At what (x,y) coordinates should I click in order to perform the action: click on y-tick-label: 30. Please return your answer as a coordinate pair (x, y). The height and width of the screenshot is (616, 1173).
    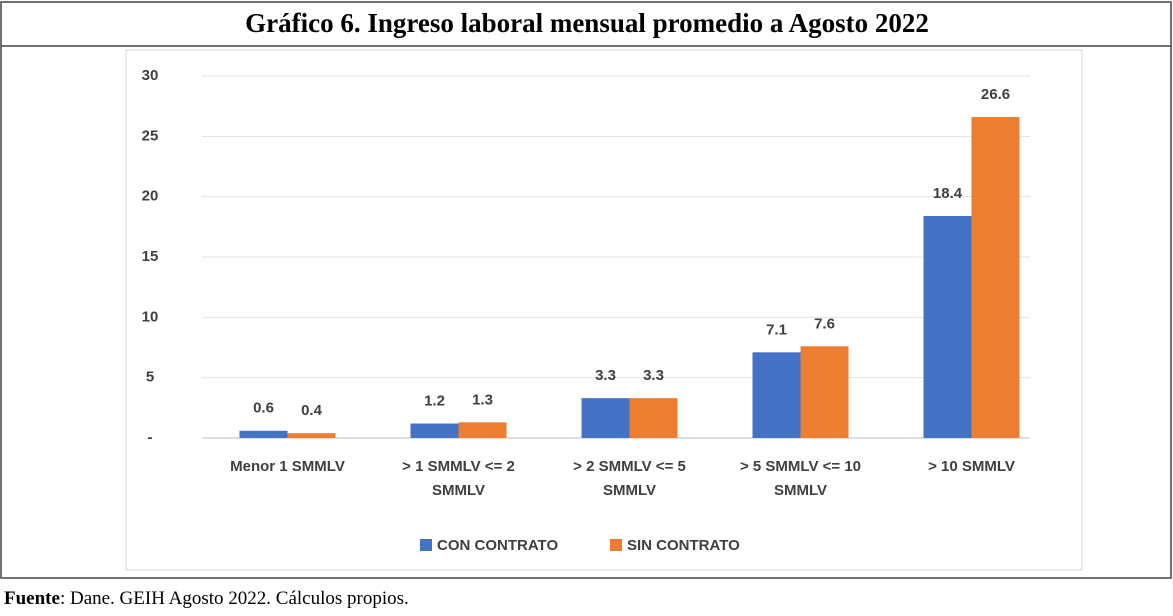
    Looking at the image, I should click on (150, 75).